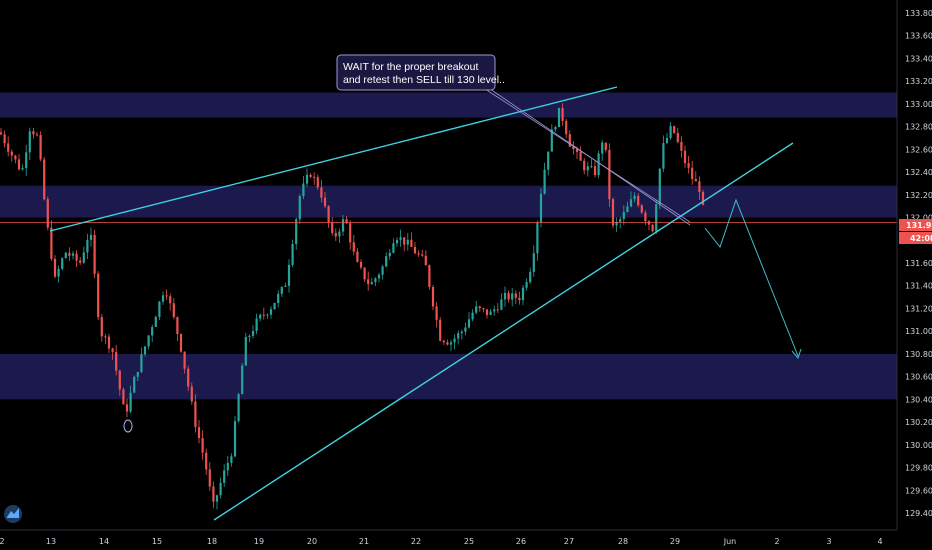 Image resolution: width=932 pixels, height=550 pixels. Describe the element at coordinates (828, 541) in the screenshot. I see `time-tick-label: 3` at that location.